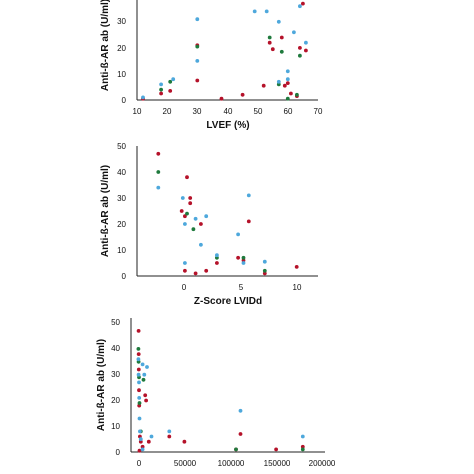 The height and width of the screenshot is (474, 474). Describe the element at coordinates (115, 374) in the screenshot. I see `panel-3-y-tick: 30` at that location.